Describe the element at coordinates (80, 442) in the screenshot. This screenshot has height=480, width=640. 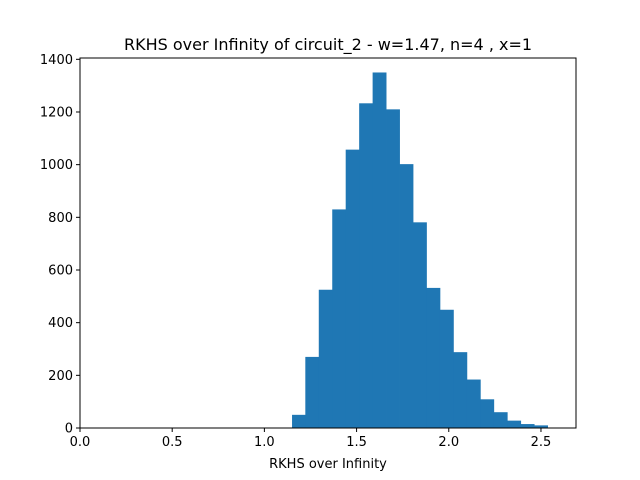
I see `x-tick-label: 0.0` at that location.